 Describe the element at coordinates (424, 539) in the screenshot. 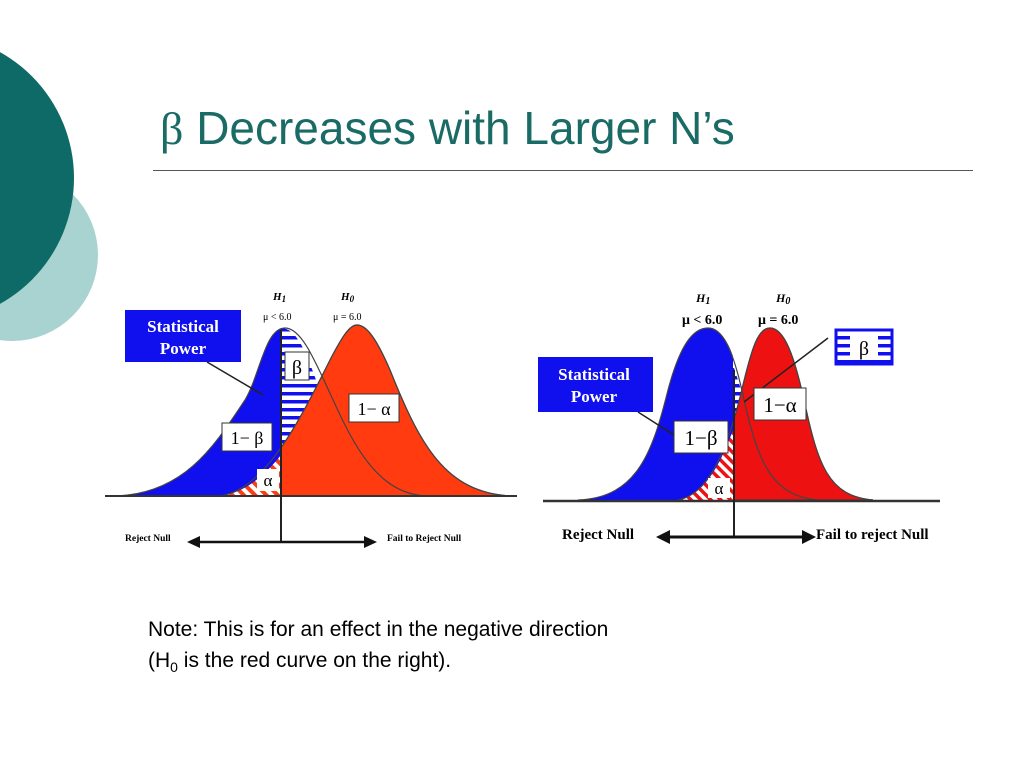

I see `fail-to-reject-label: Fail to Reject Null` at that location.